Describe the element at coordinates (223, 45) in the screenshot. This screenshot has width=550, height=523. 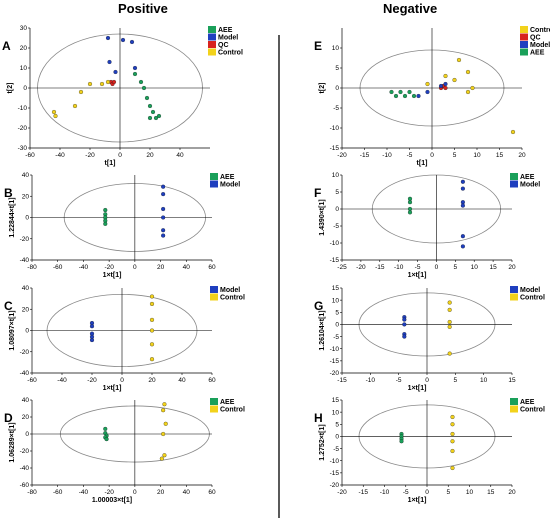
I see `legend-label-qc: QC` at that location.